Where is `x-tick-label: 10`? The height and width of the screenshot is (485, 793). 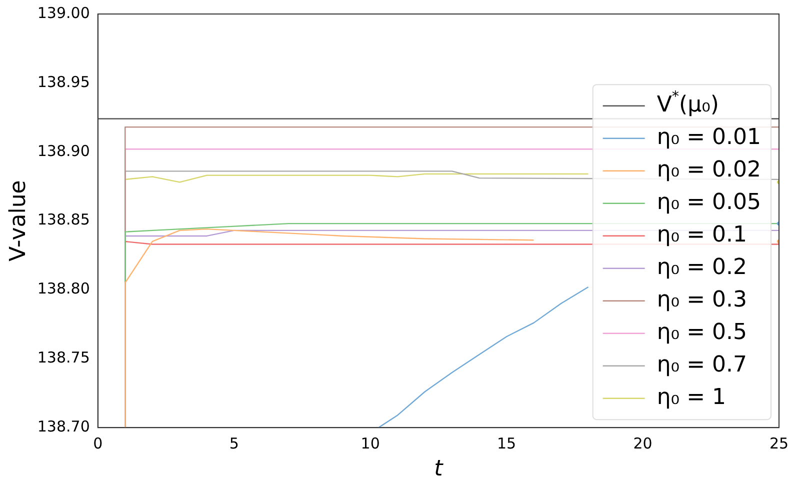
x-tick-label: 10 is located at coordinates (370, 443).